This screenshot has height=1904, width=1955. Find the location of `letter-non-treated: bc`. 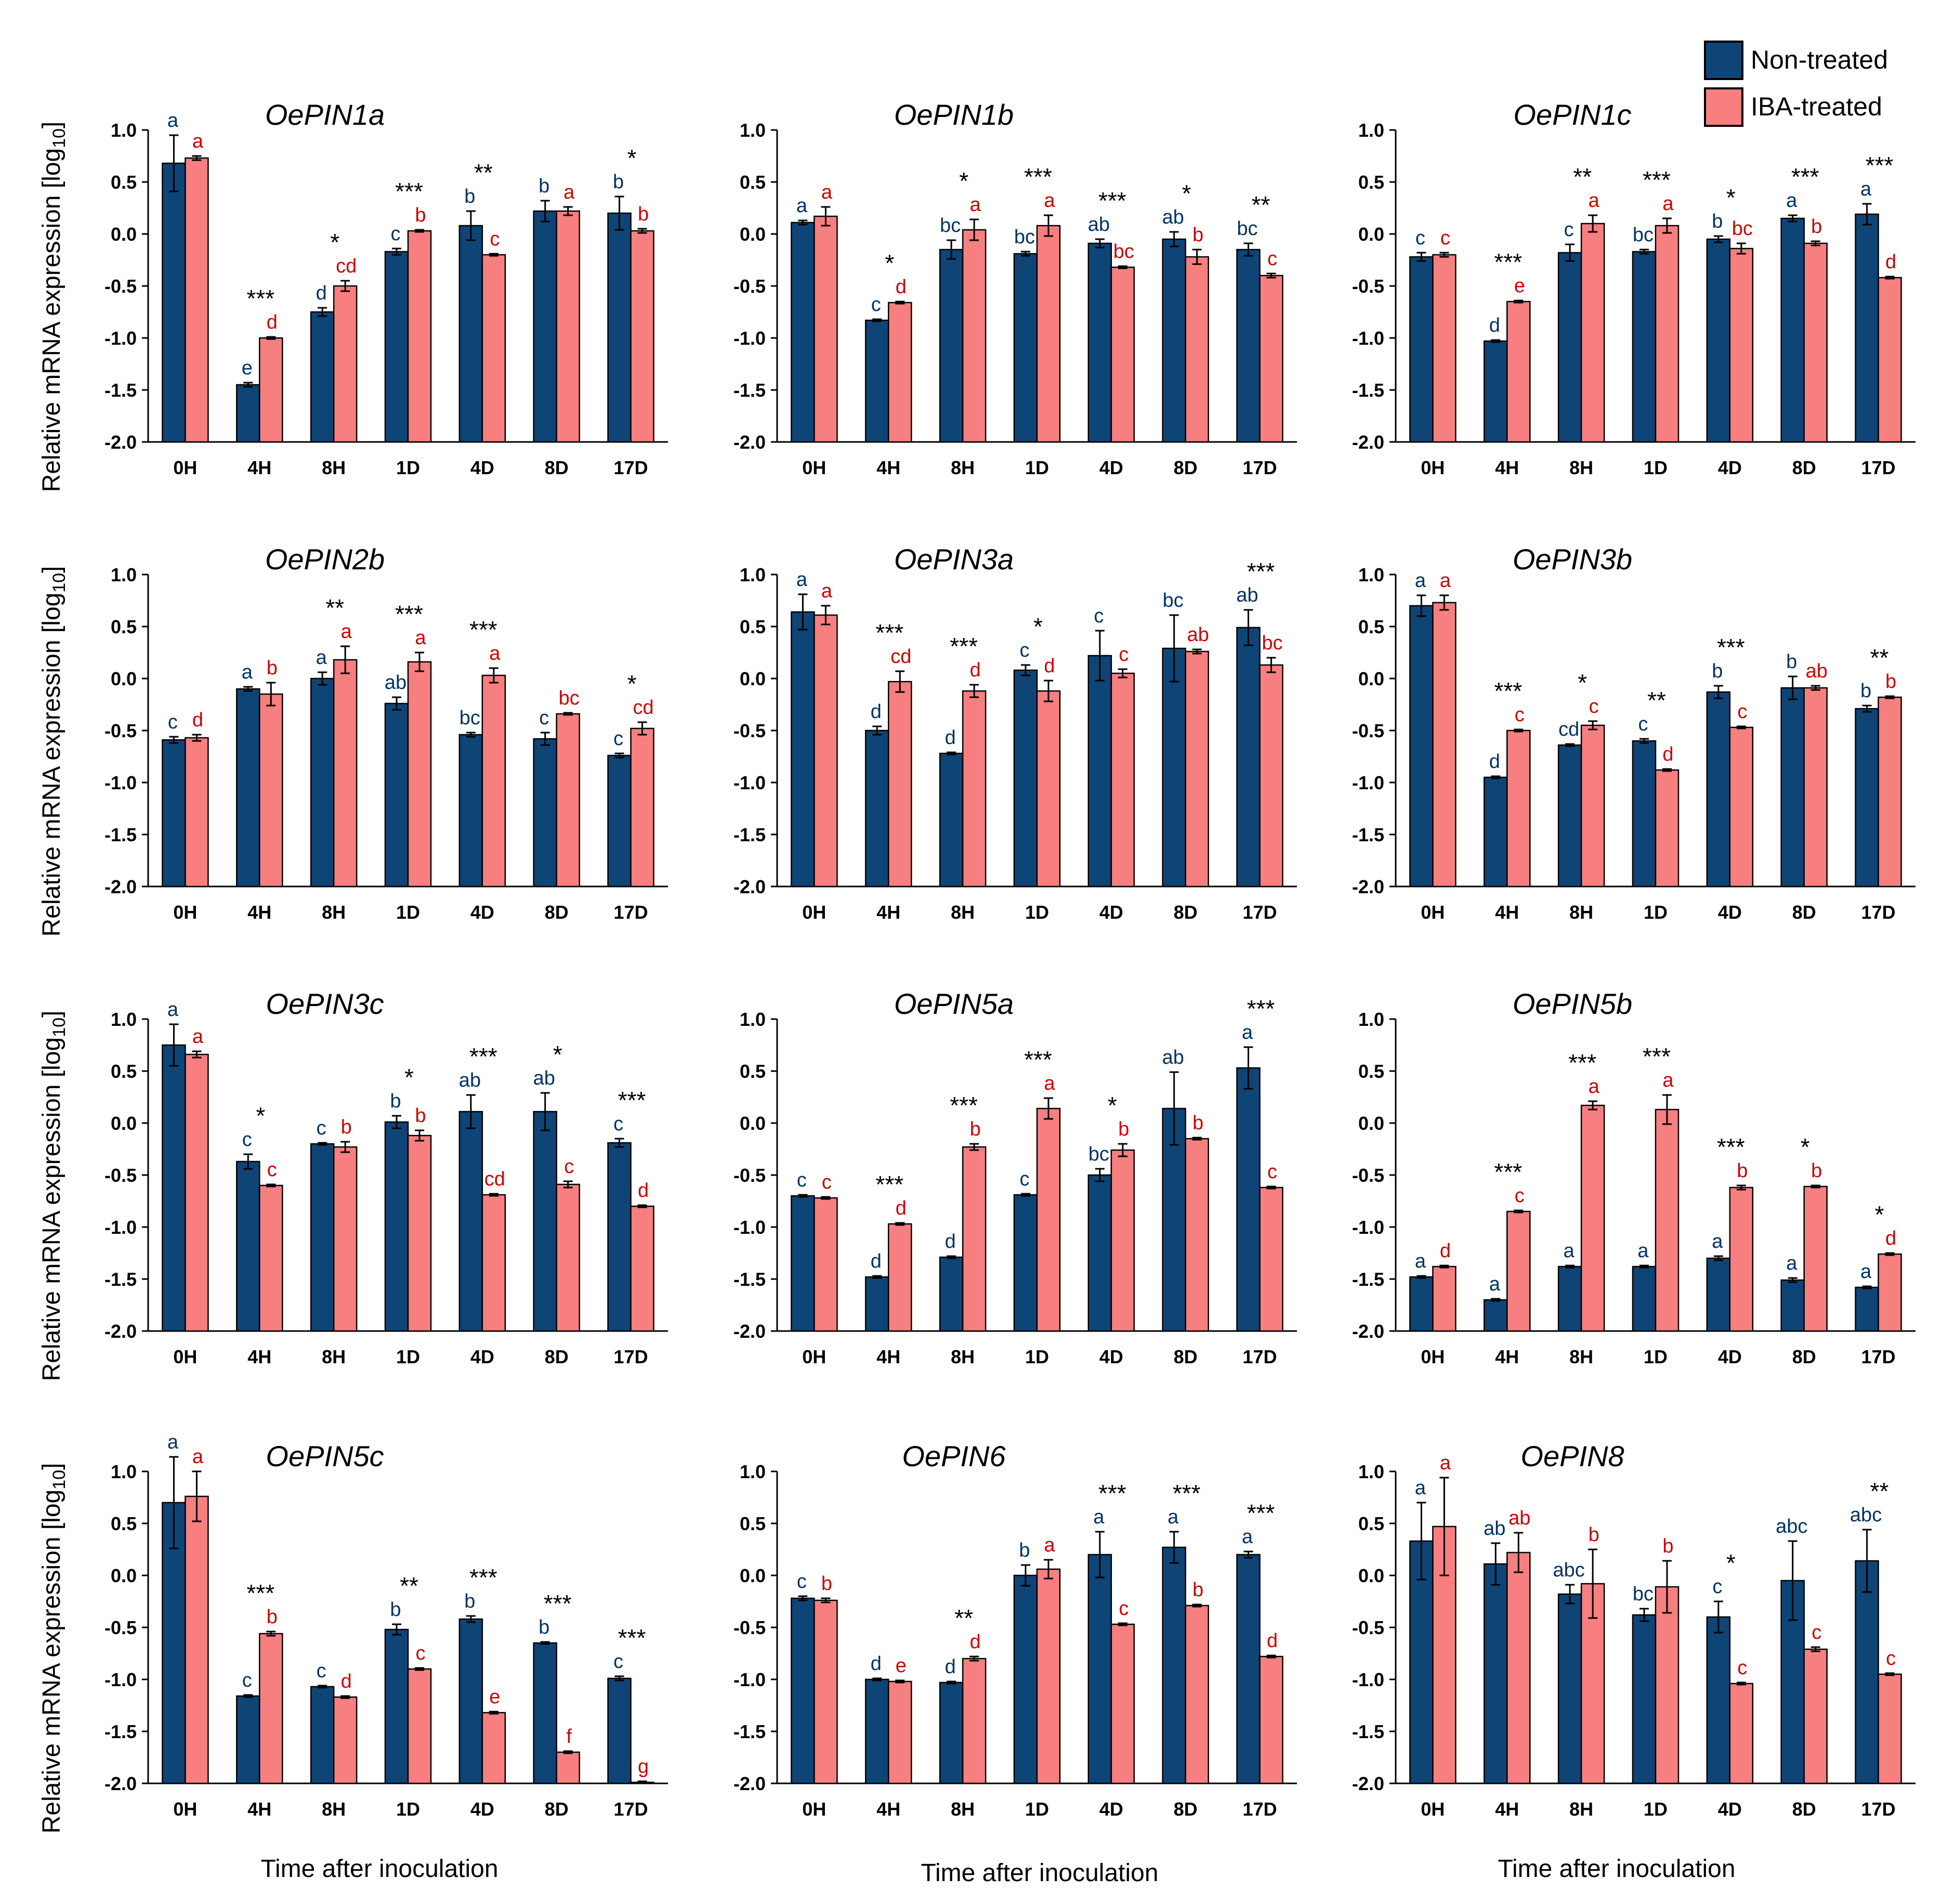

letter-non-treated: bc is located at coordinates (1644, 1594).